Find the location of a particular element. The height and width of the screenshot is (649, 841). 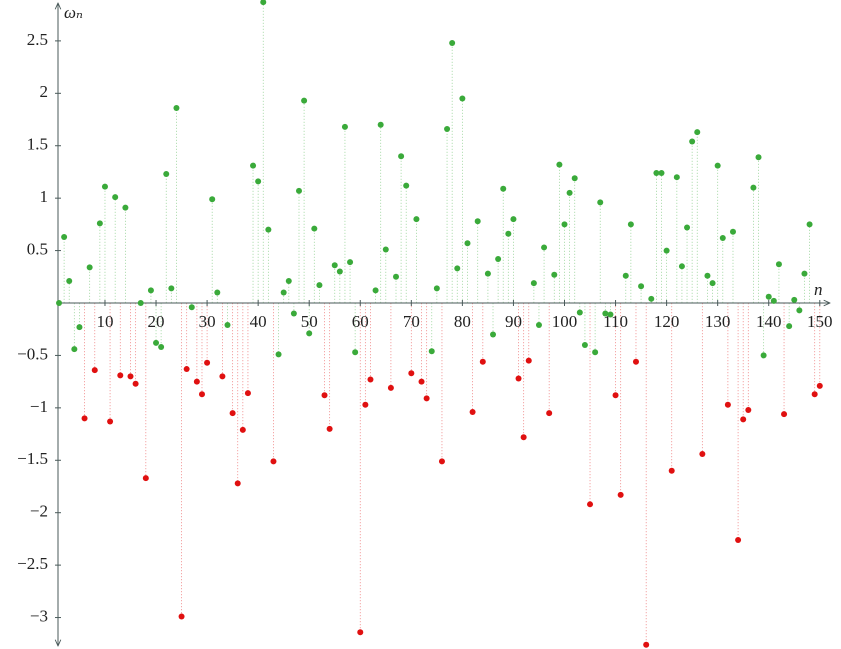

y-tick-label: −1.5 is located at coordinates (32, 458).